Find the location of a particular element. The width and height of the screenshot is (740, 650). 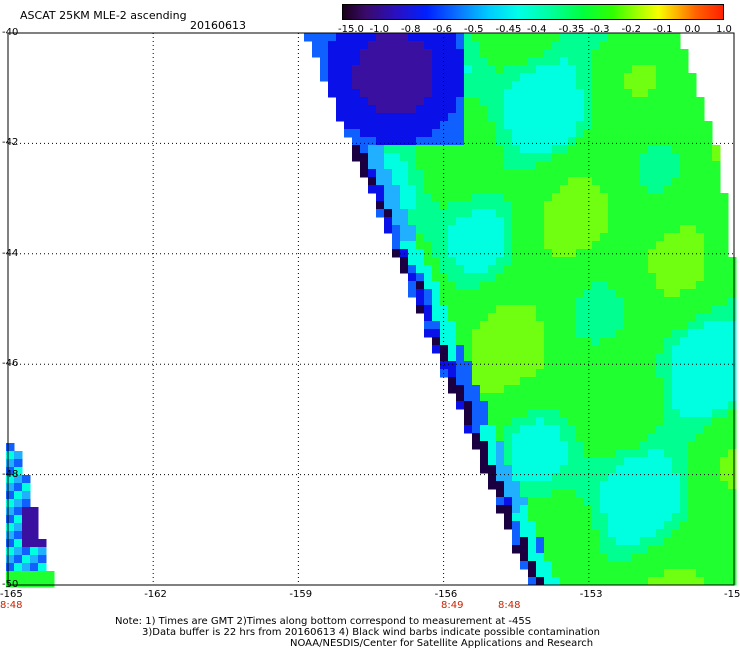

lat-tick-label: -44 is located at coordinates (10, 253).